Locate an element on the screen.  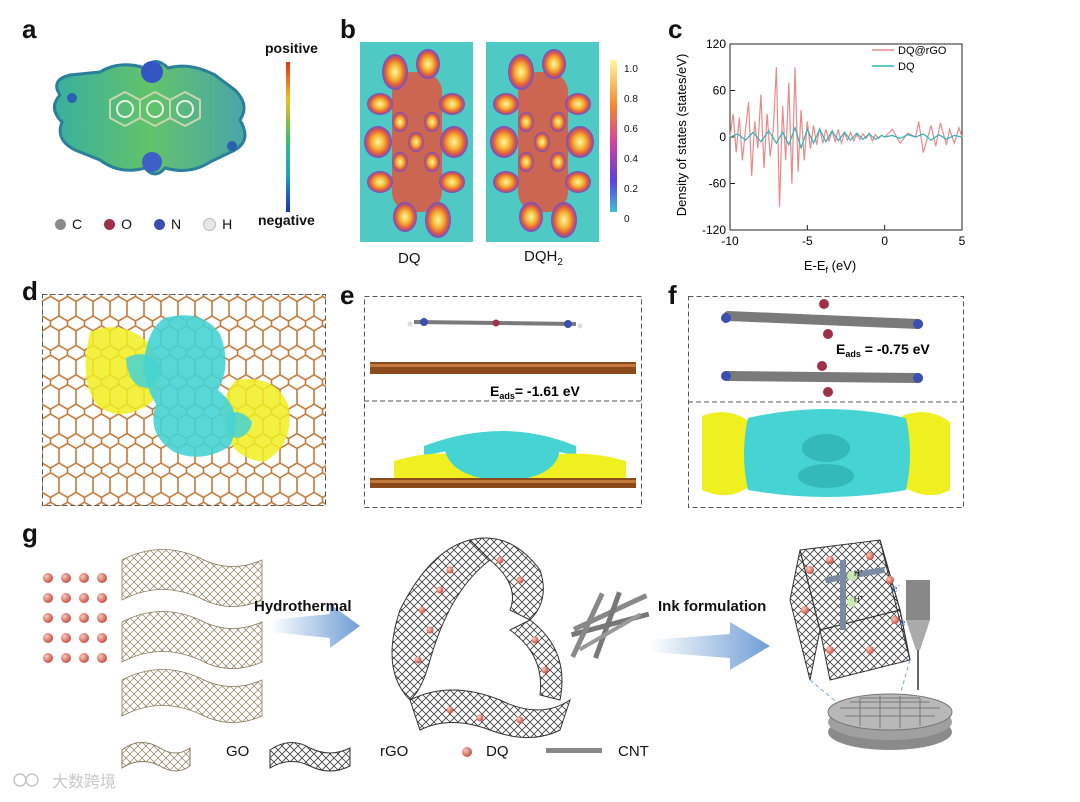
dos-x-axis-label: E-Ef (eV) is located at coordinates (830, 266).